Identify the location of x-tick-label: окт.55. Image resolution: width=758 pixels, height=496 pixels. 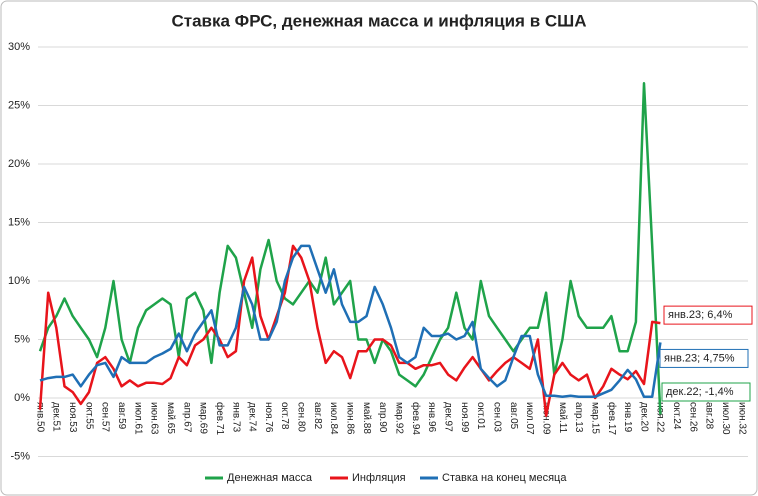
(88, 416).